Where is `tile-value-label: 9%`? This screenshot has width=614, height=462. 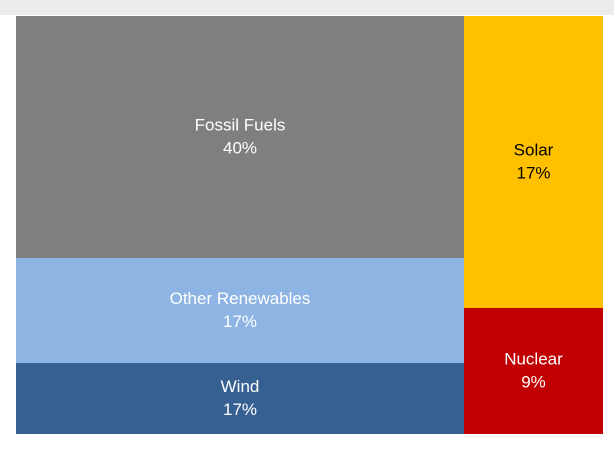
tile-value-label: 9% is located at coordinates (533, 381).